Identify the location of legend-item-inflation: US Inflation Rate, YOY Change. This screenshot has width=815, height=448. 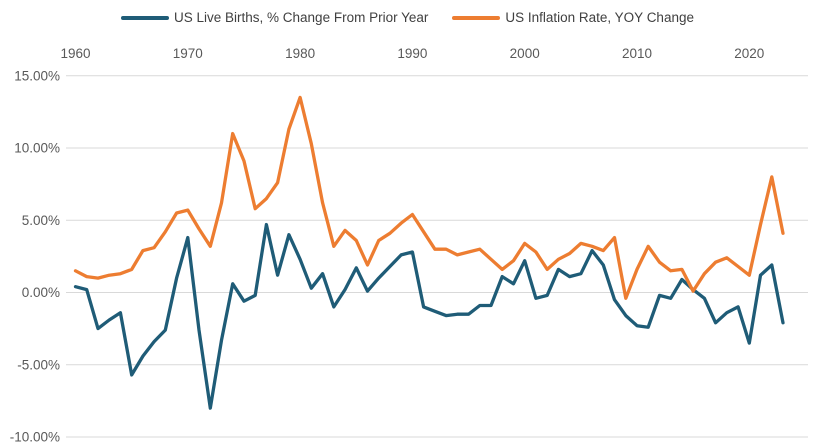
(573, 17).